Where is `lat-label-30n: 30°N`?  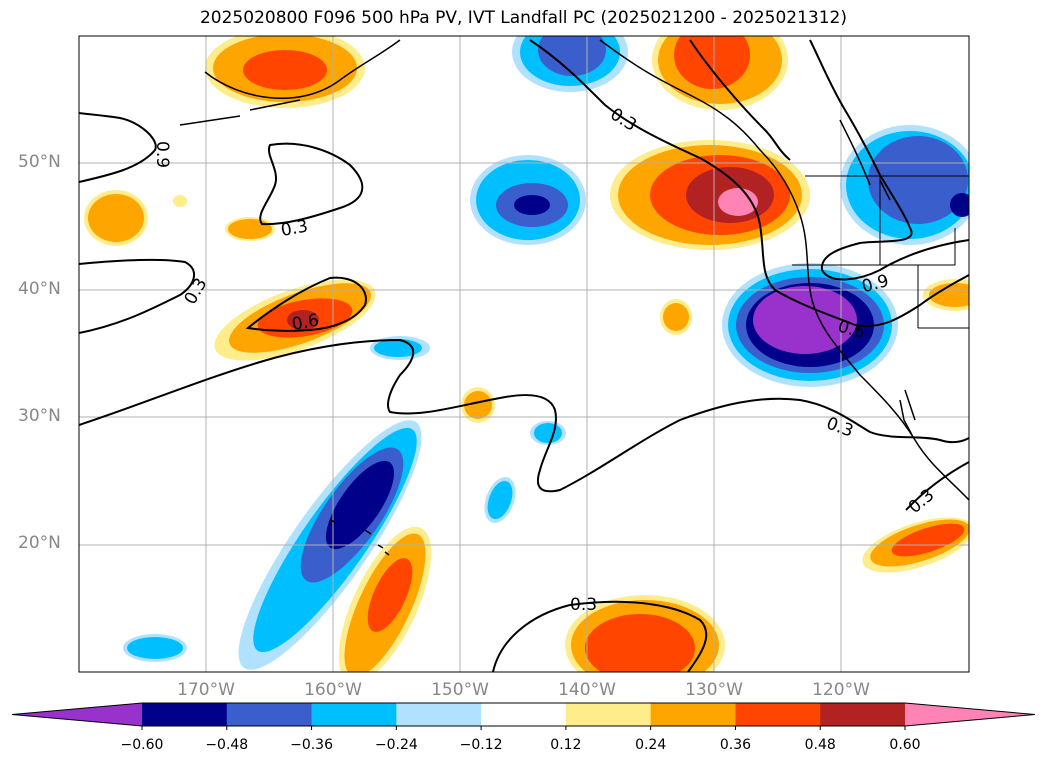 lat-label-30n: 30°N is located at coordinates (39, 416).